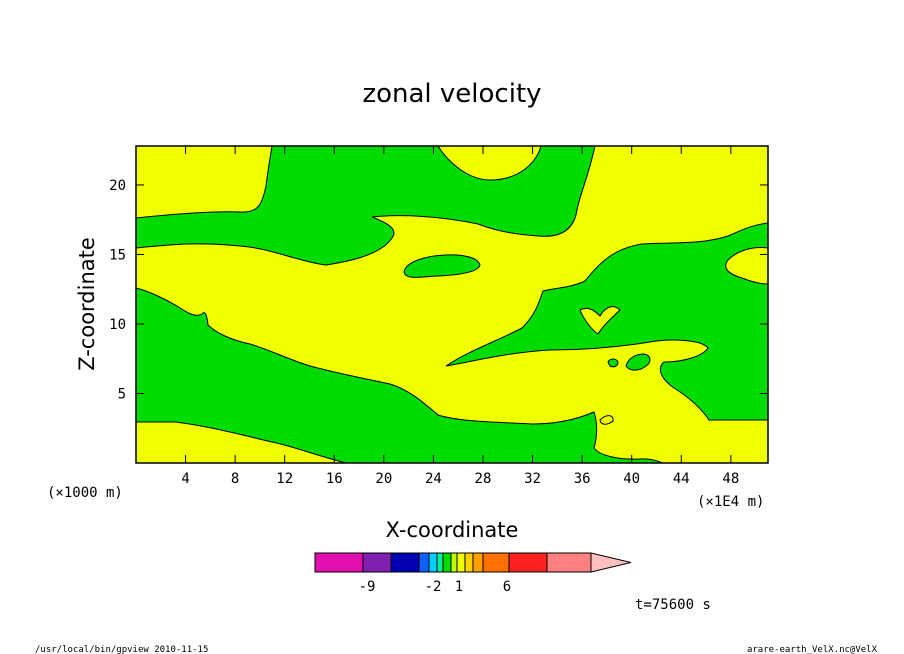  What do you see at coordinates (631, 479) in the screenshot?
I see `x-tick-label: 40` at bounding box center [631, 479].